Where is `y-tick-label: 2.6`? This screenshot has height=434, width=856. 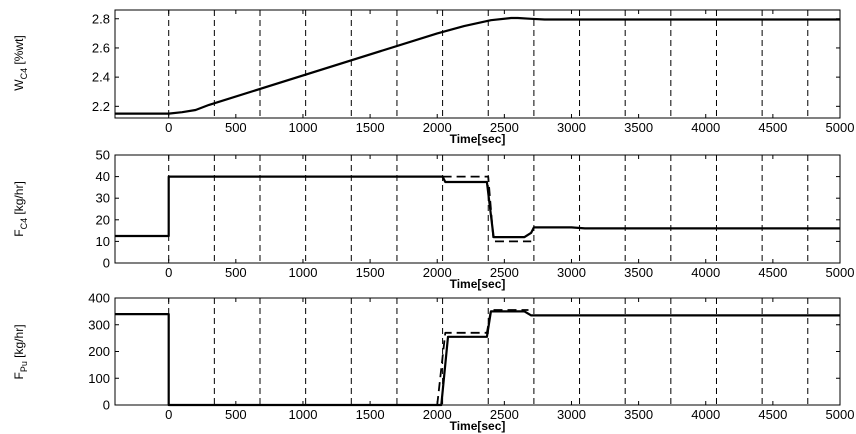
y-tick-label: 2.6 is located at coordinates (101, 47).